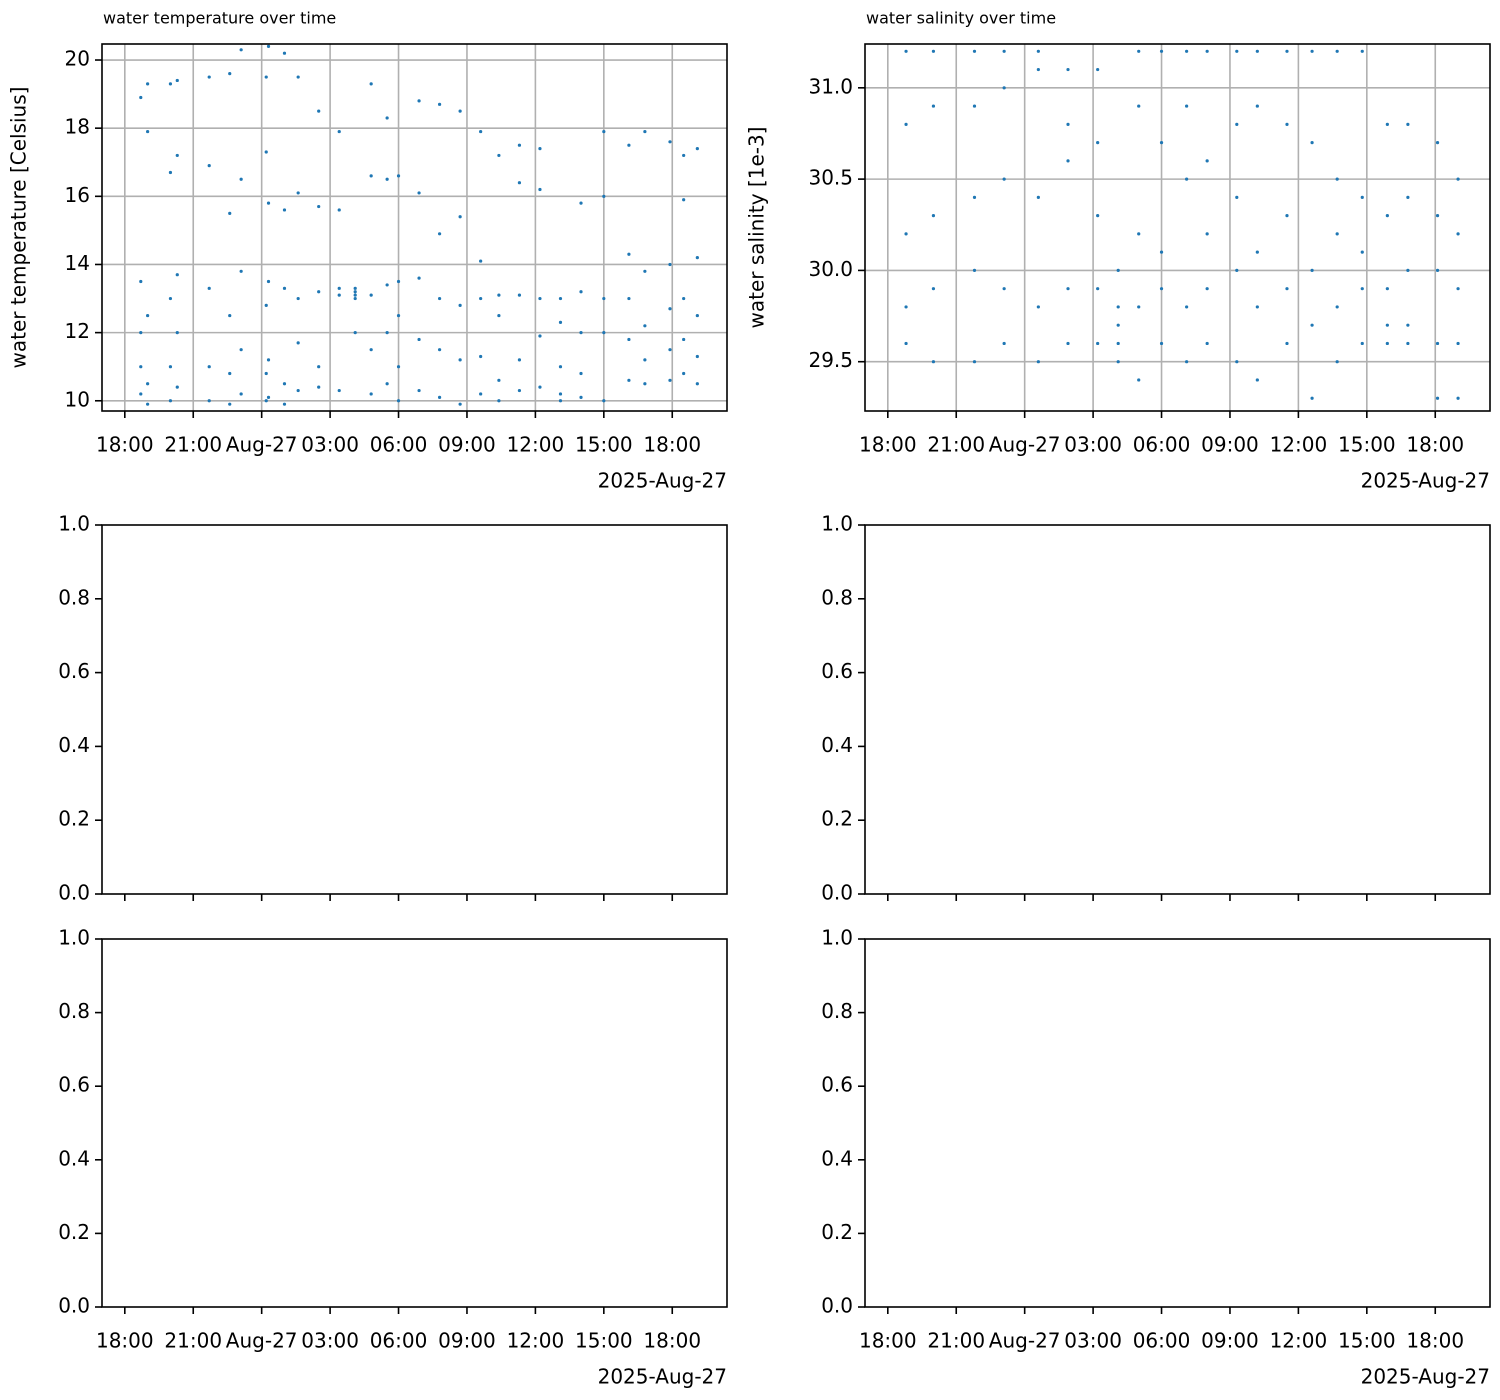 This screenshot has width=1500, height=1400. What do you see at coordinates (830, 178) in the screenshot?
I see `y-tick-label: 30.5` at bounding box center [830, 178].